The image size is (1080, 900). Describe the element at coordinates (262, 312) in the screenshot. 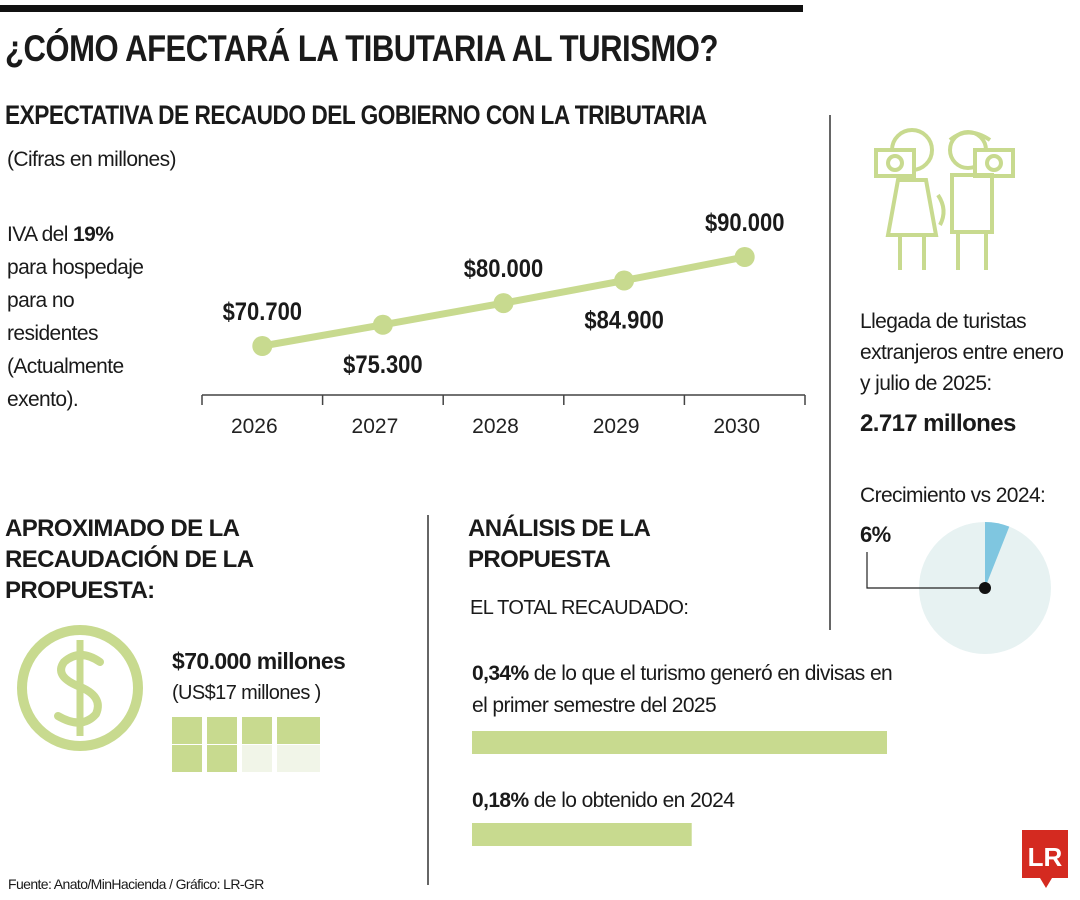

I see `value-label: $70.700` at that location.